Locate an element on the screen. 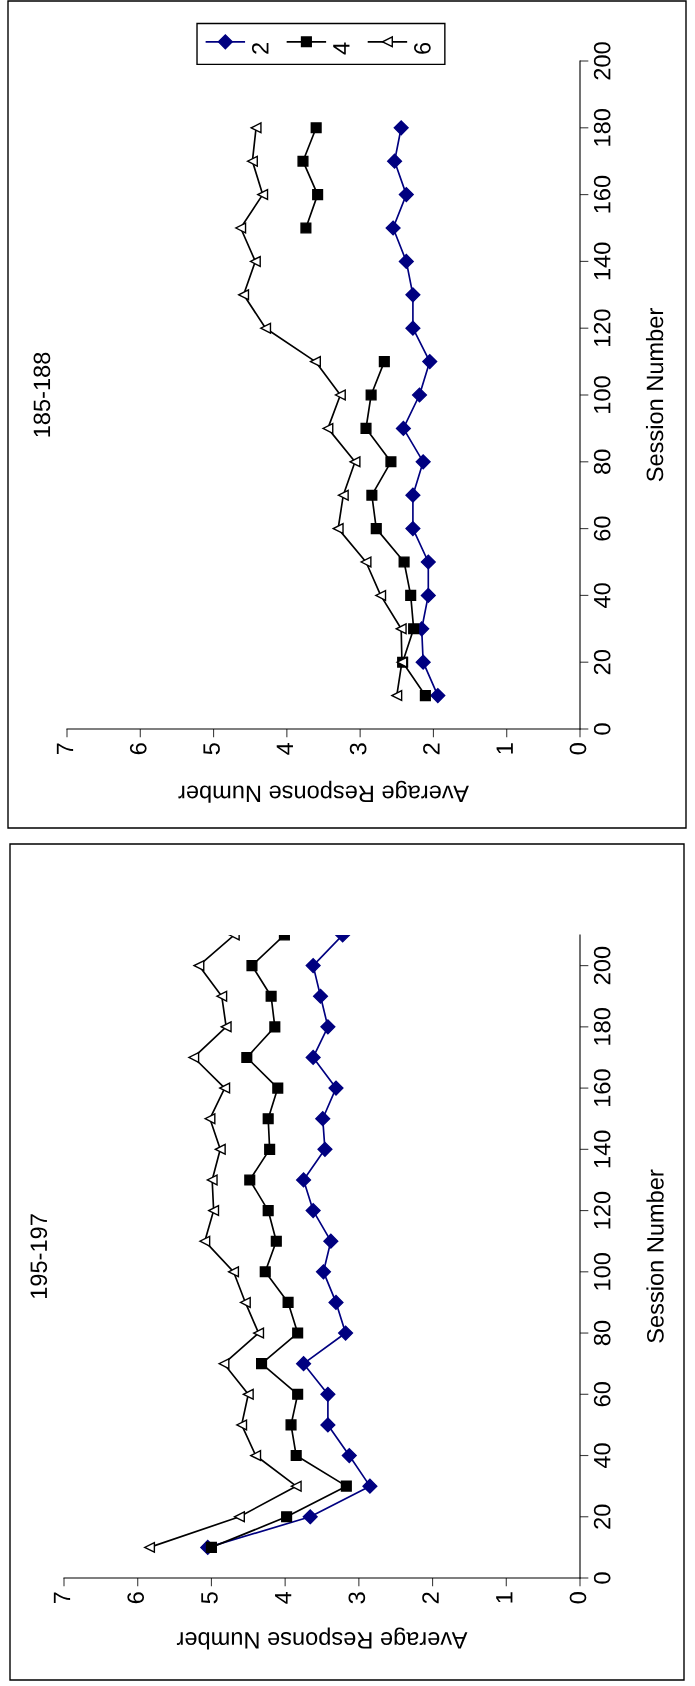 Image resolution: width=695 pixels, height=1686 pixels. legend-label: 2 is located at coordinates (260, 48).